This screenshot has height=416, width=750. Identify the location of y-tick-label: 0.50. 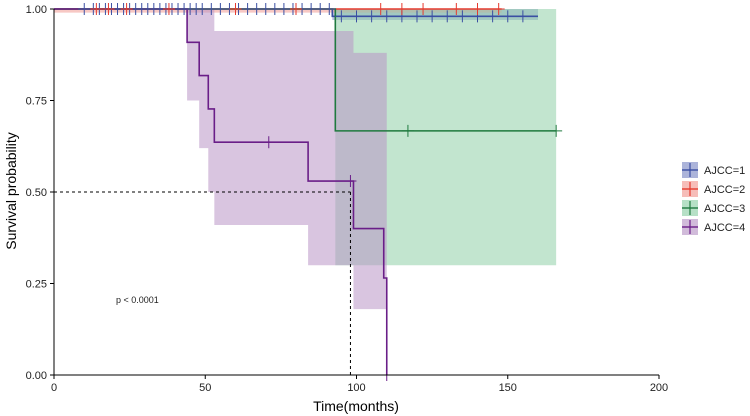
(36, 193).